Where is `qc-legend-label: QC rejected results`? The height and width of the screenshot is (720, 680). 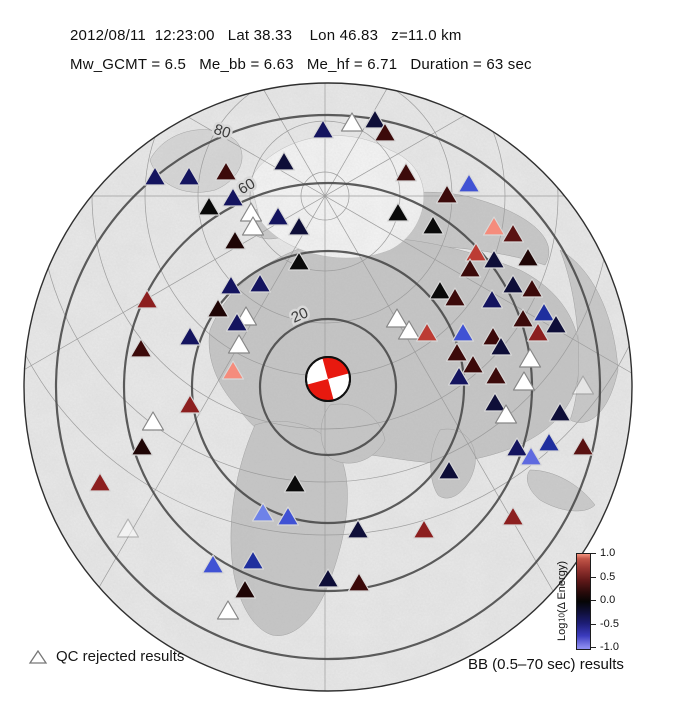 qc-legend-label: QC rejected results is located at coordinates (120, 656).